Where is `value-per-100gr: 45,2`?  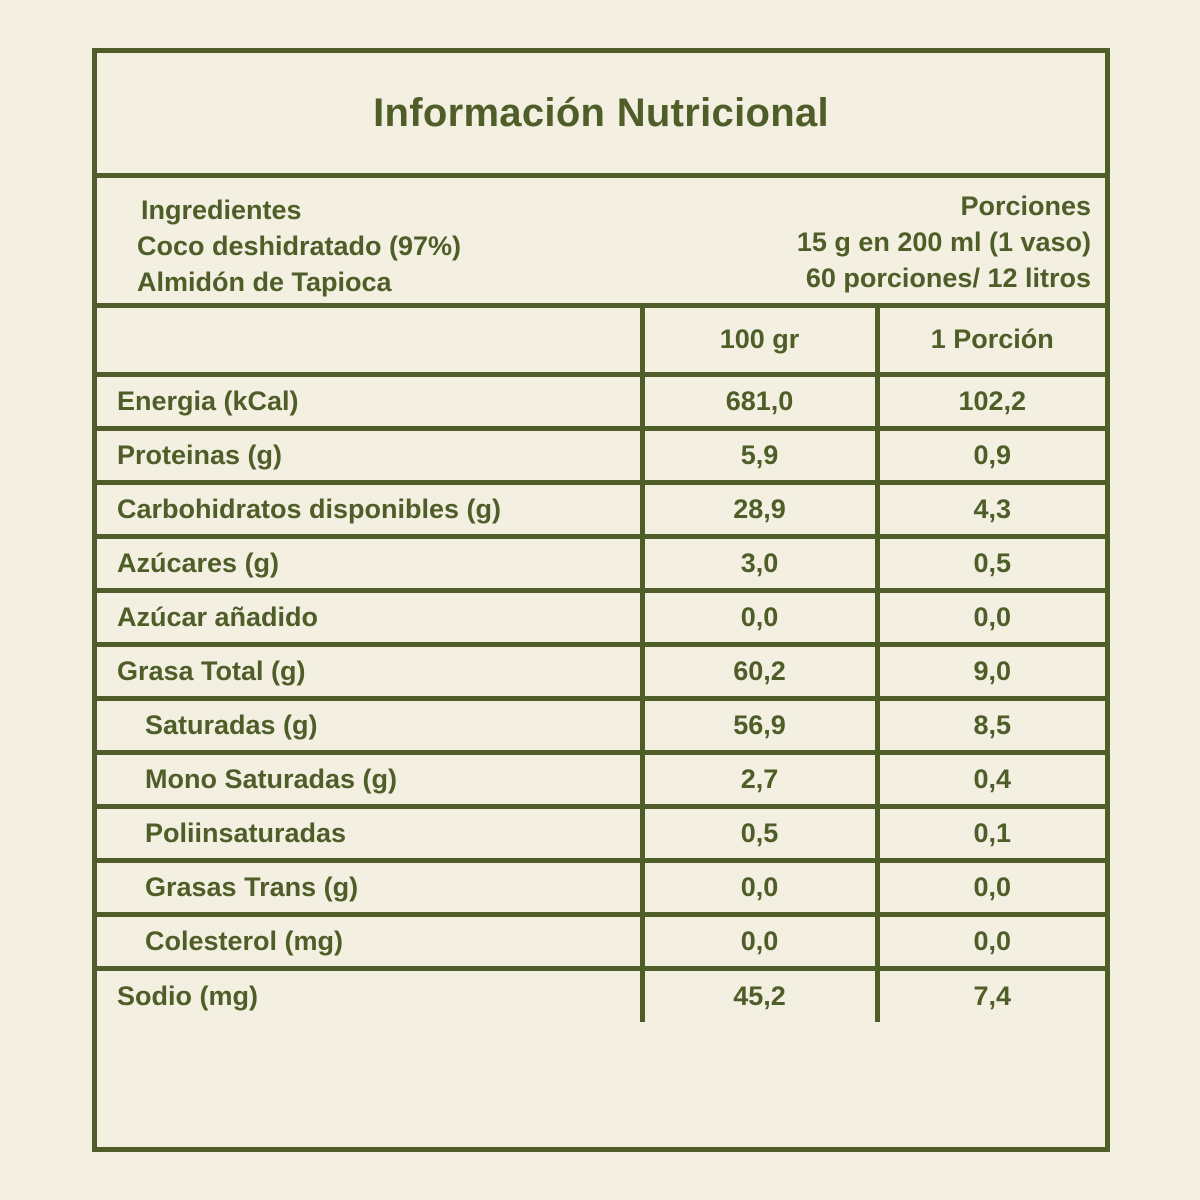 value-per-100gr: 45,2 is located at coordinates (759, 993).